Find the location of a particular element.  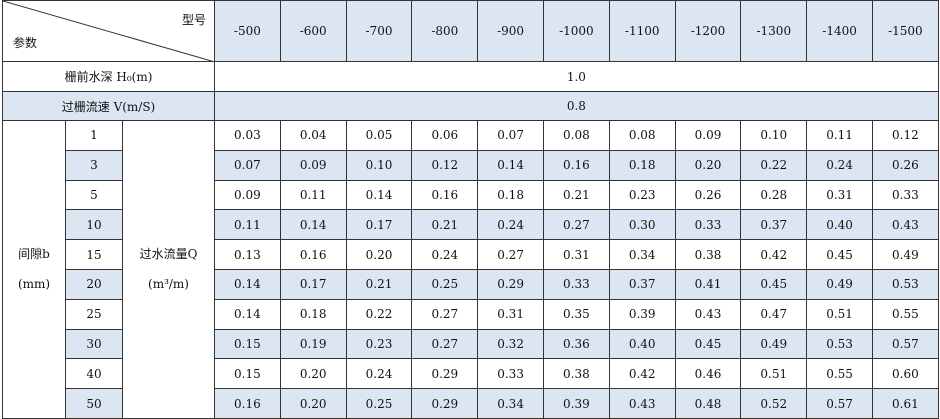

table-row: 过栅流速 V(m/S) 0.8 is located at coordinates (470, 106).